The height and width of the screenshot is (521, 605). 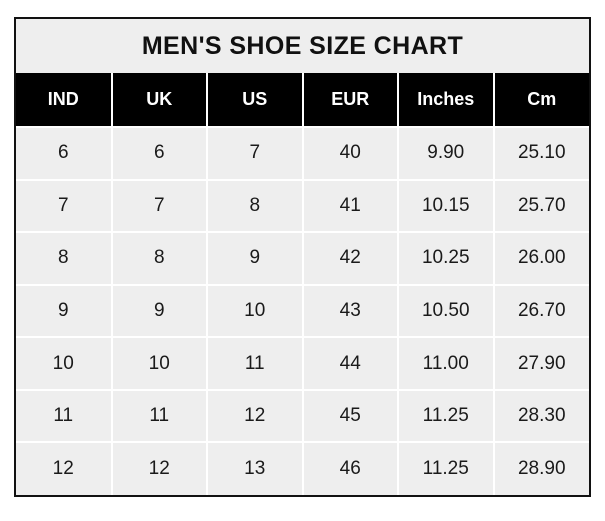 I want to click on cell-eur: 44, so click(x=350, y=364).